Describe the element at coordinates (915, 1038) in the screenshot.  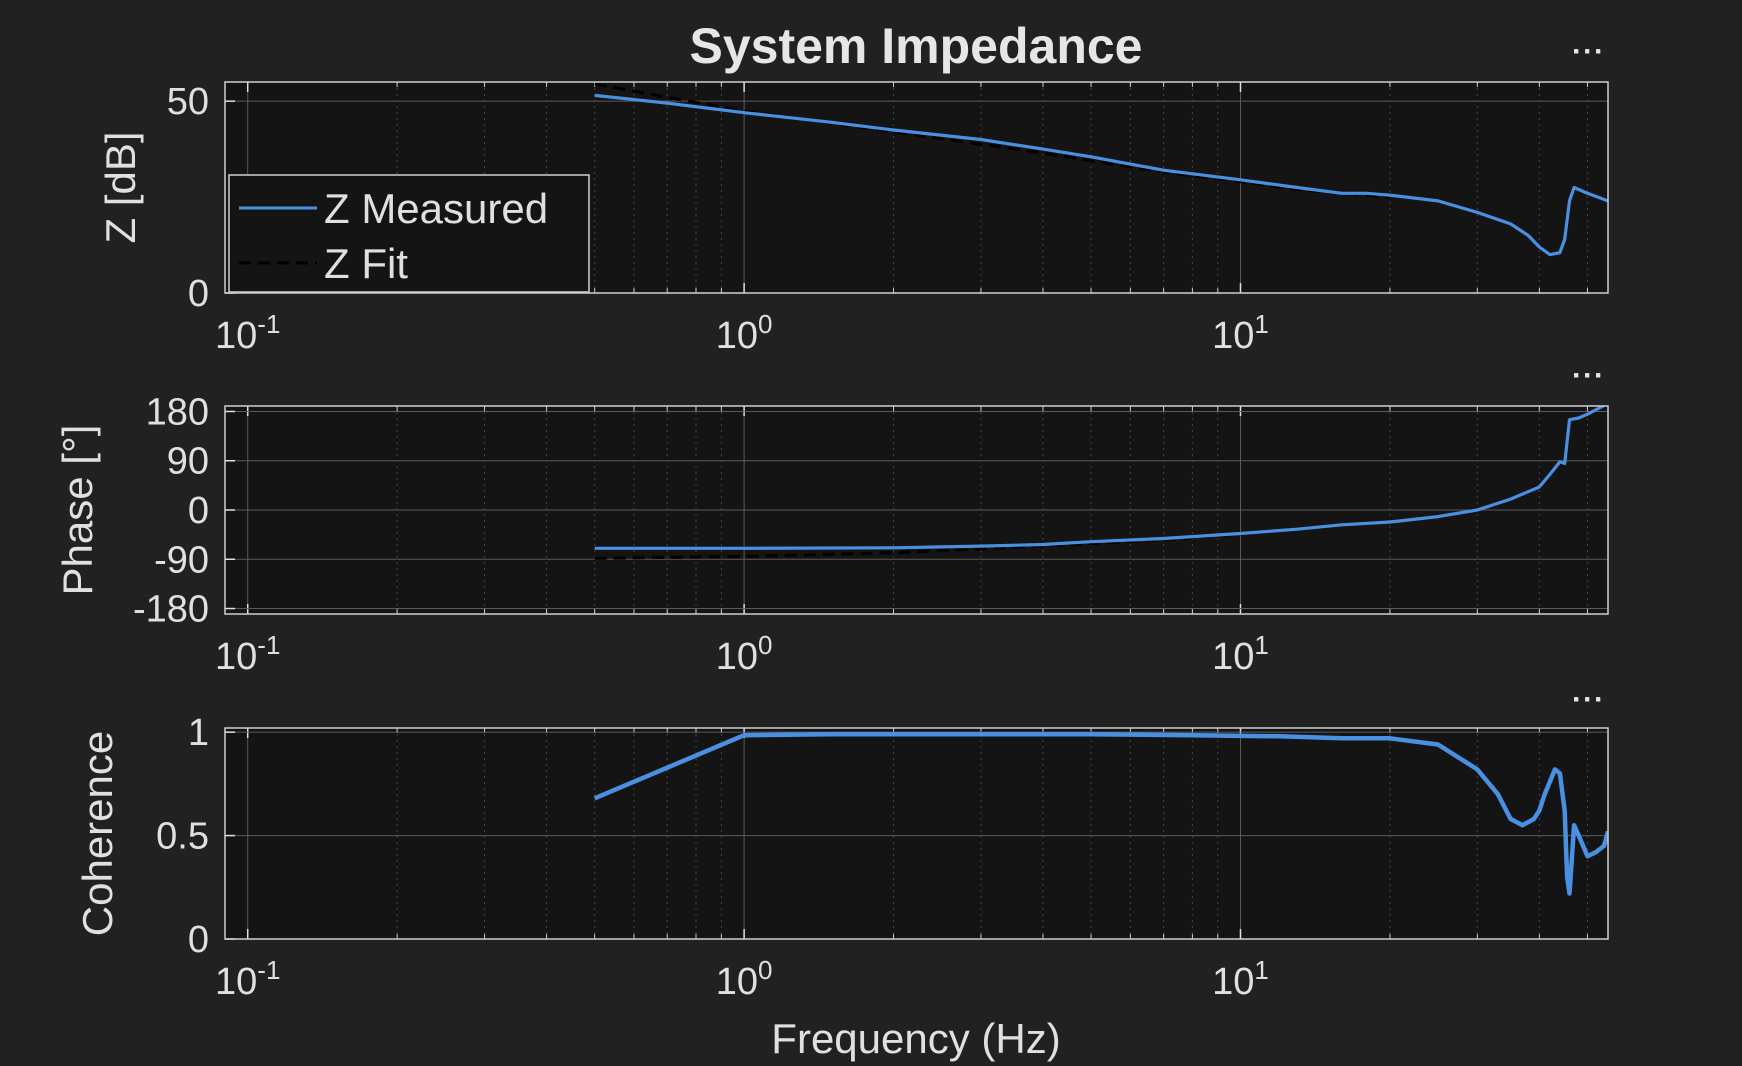
I see `x-axis-label: Frequency (Hz)` at that location.